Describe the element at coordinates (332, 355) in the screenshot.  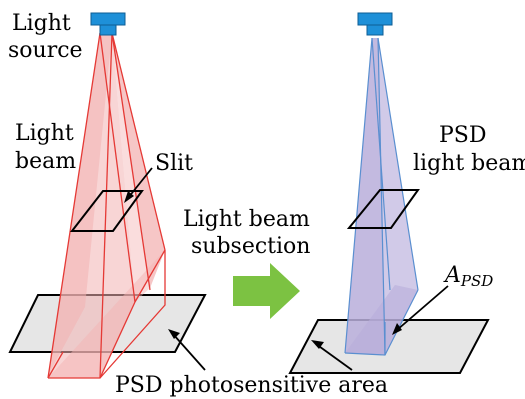
I see `psd-area-pointer-right` at that location.